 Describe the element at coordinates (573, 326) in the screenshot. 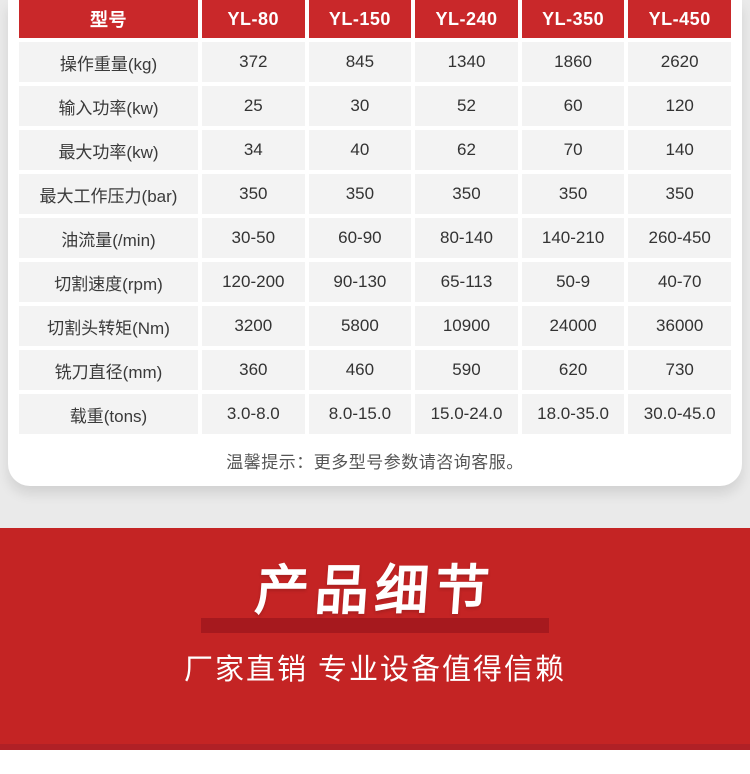

I see `spec-cell: 24000` at that location.